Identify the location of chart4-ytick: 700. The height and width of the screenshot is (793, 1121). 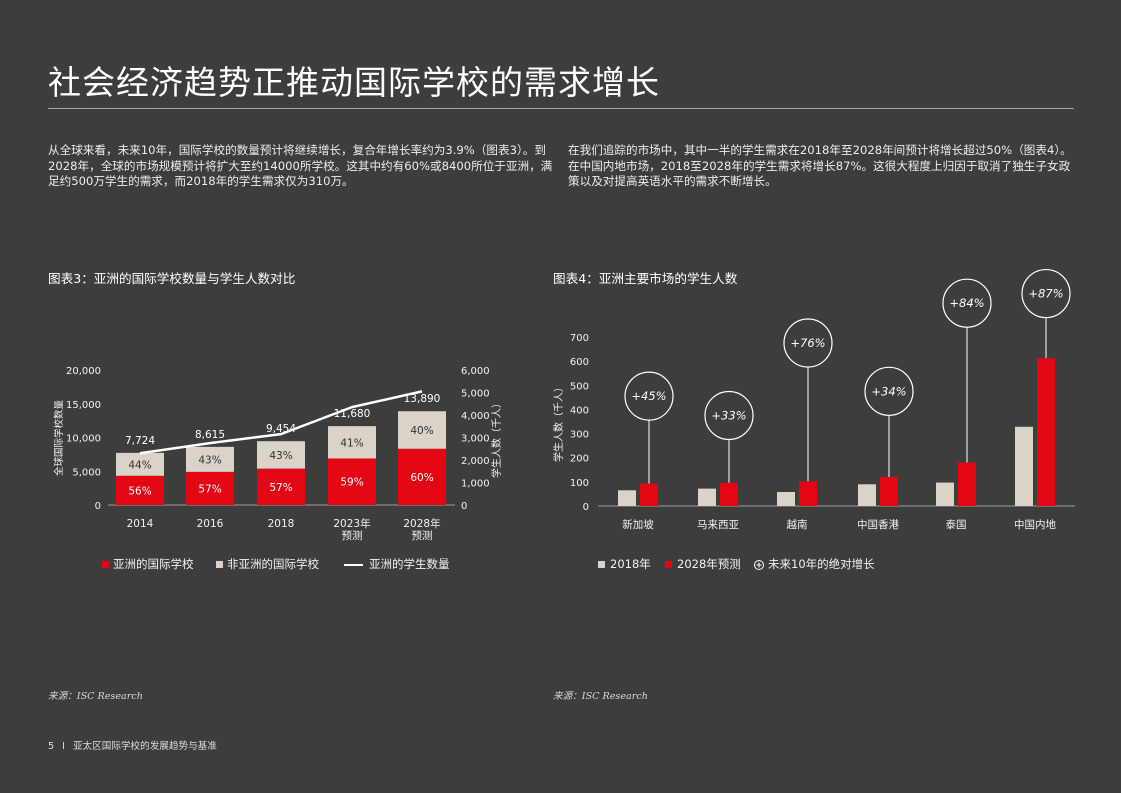
(579, 338).